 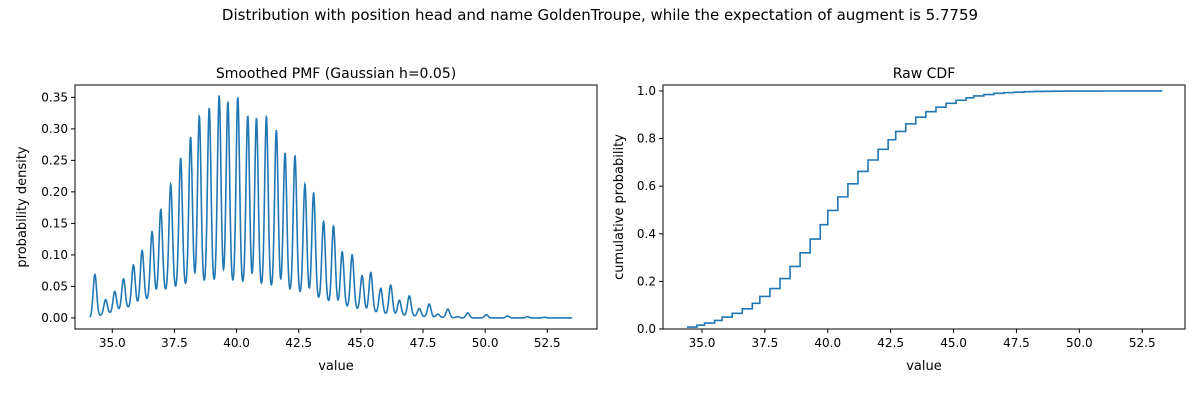 I want to click on pmf-ytick-label: 0.10, so click(x=54, y=255).